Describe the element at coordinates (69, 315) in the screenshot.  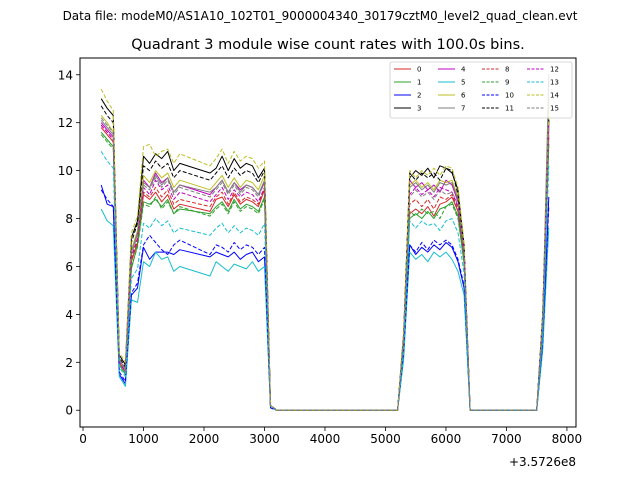
I see `y-tick-label: 4` at that location.